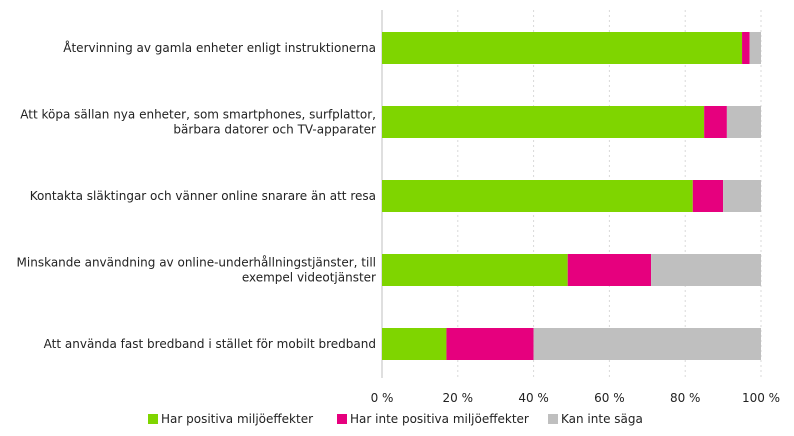 The width and height of the screenshot is (794, 436). Describe the element at coordinates (274, 130) in the screenshot. I see `category-label-line: bärbara datorer och TV-apparater` at that location.